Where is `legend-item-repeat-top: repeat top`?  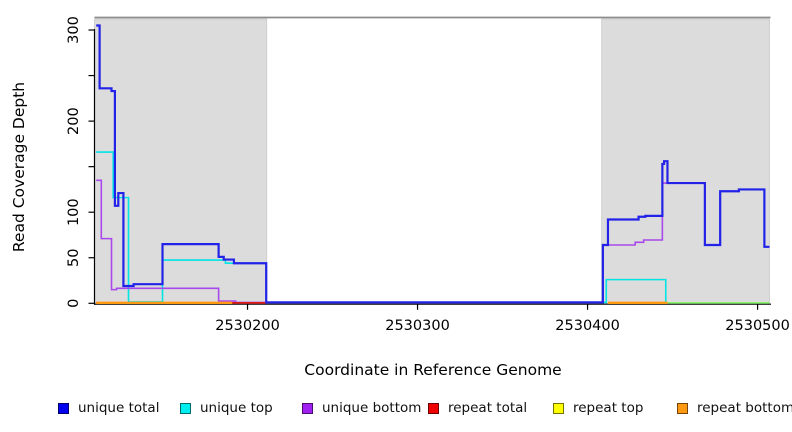
legend-item-repeat-top: repeat top is located at coordinates (598, 408).